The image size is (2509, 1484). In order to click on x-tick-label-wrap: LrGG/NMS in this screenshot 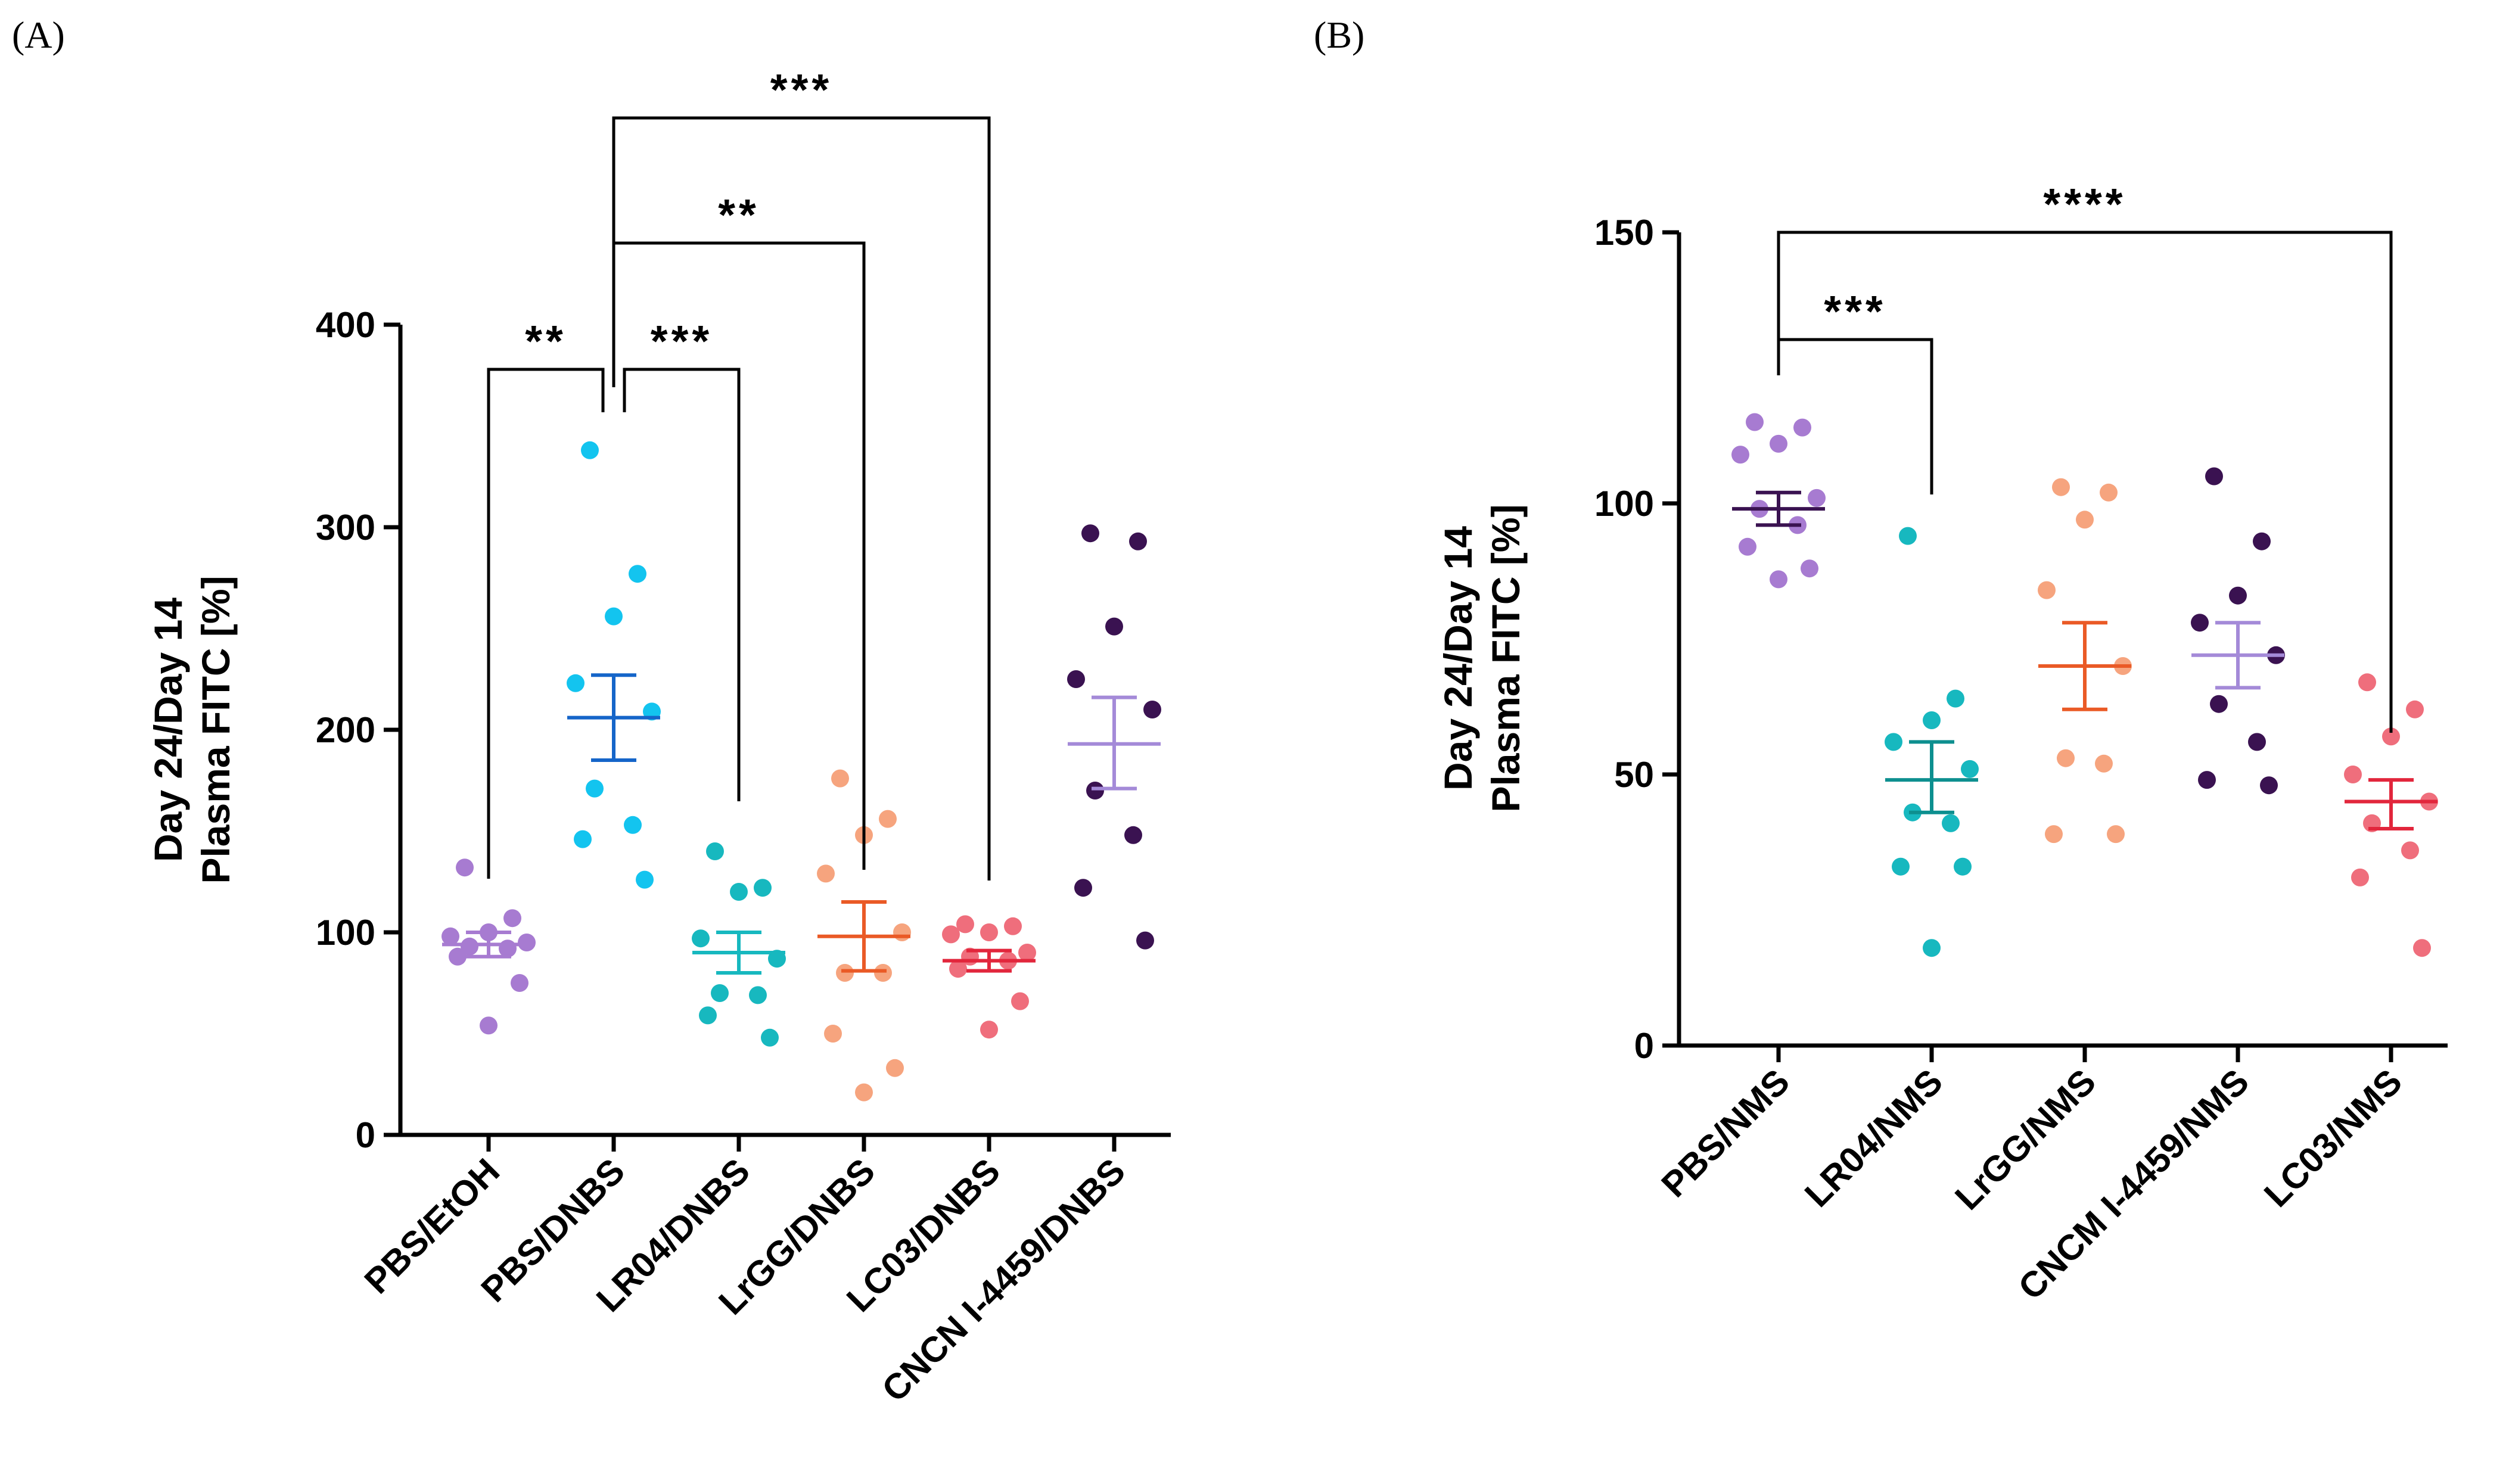, I will do `click(2025, 1140)`.